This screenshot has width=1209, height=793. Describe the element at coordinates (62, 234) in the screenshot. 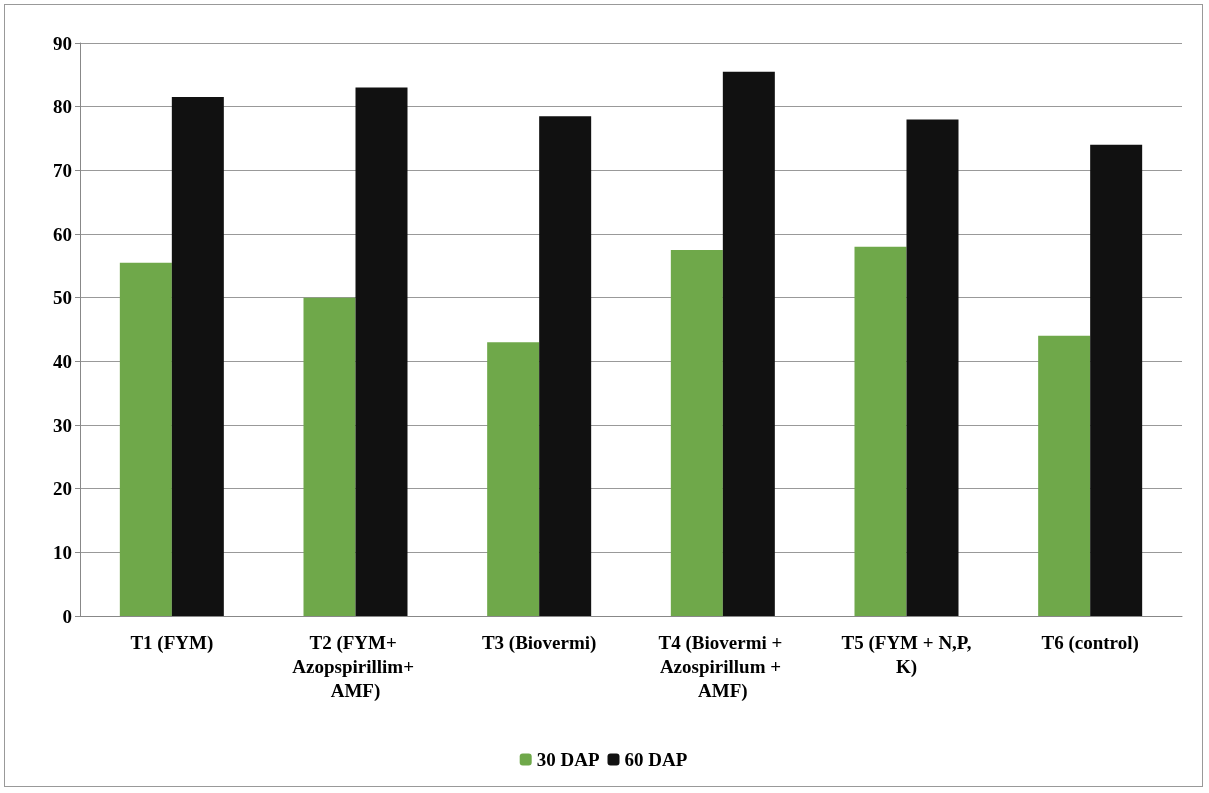

I see `y-tick-label: 60` at that location.